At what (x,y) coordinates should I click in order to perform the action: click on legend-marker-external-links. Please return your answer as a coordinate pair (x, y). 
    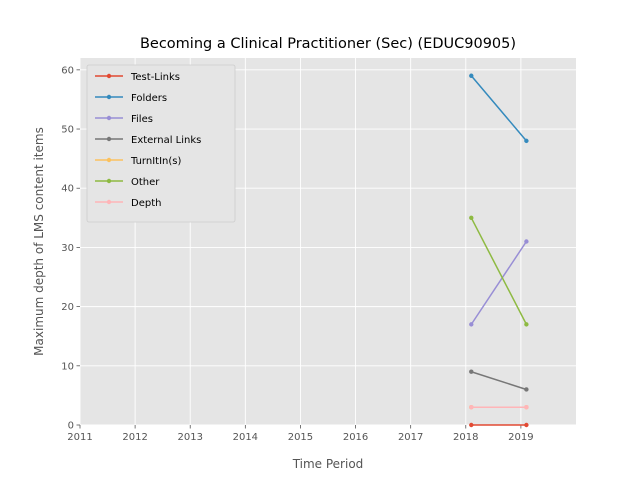
    Looking at the image, I should click on (109, 139).